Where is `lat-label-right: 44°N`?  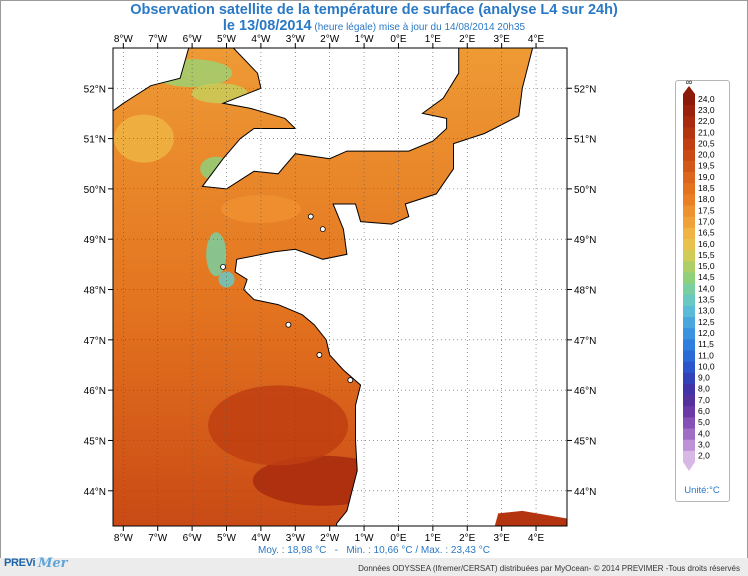 lat-label-right: 44°N is located at coordinates (585, 492).